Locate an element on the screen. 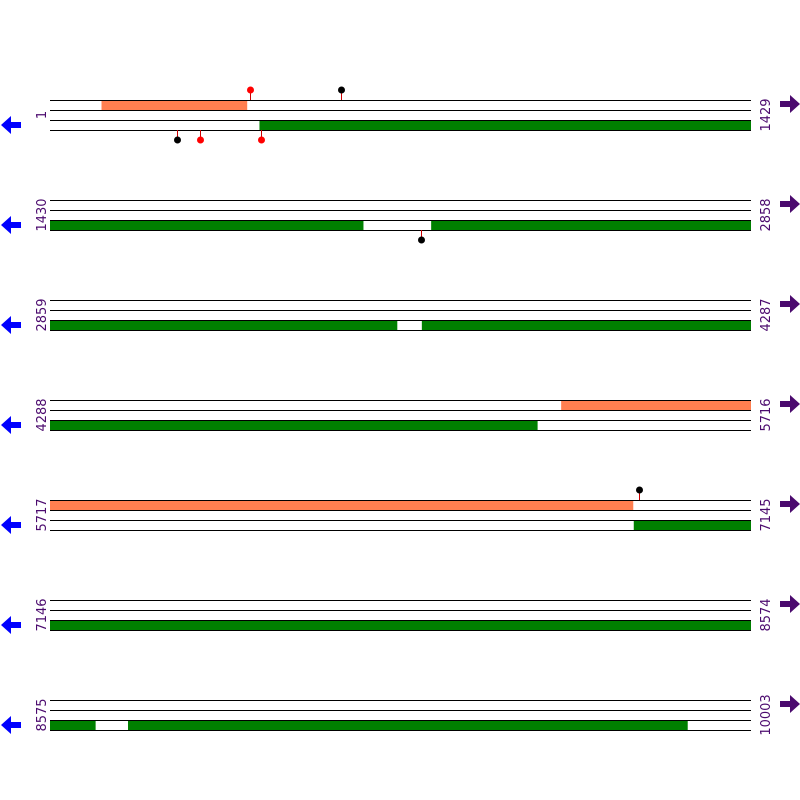 The image size is (800, 800). track-row: 5717 7145 is located at coordinates (400, 510).